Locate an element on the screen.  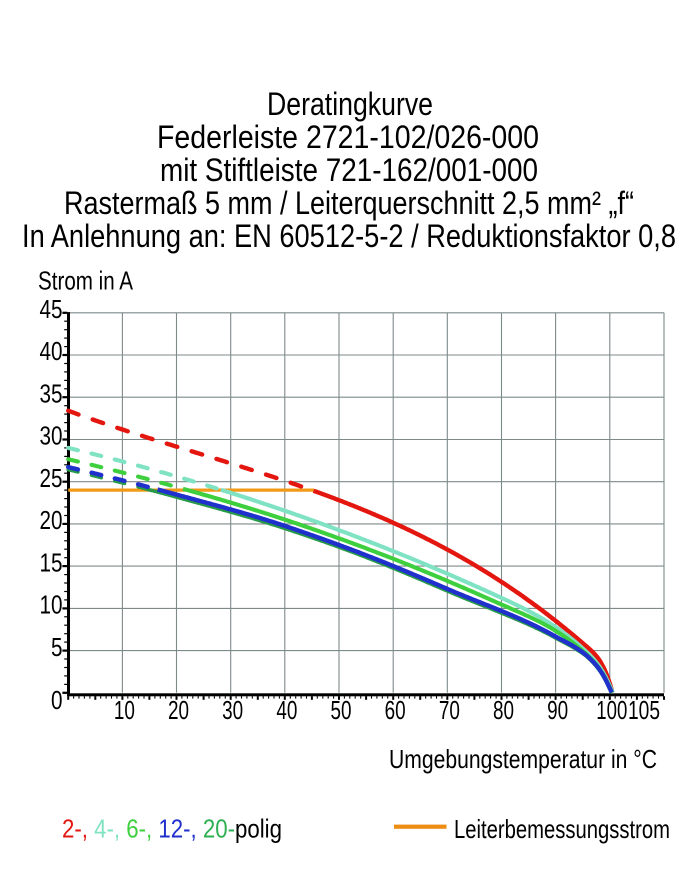
svg-text: 15 is located at coordinates (51, 562).